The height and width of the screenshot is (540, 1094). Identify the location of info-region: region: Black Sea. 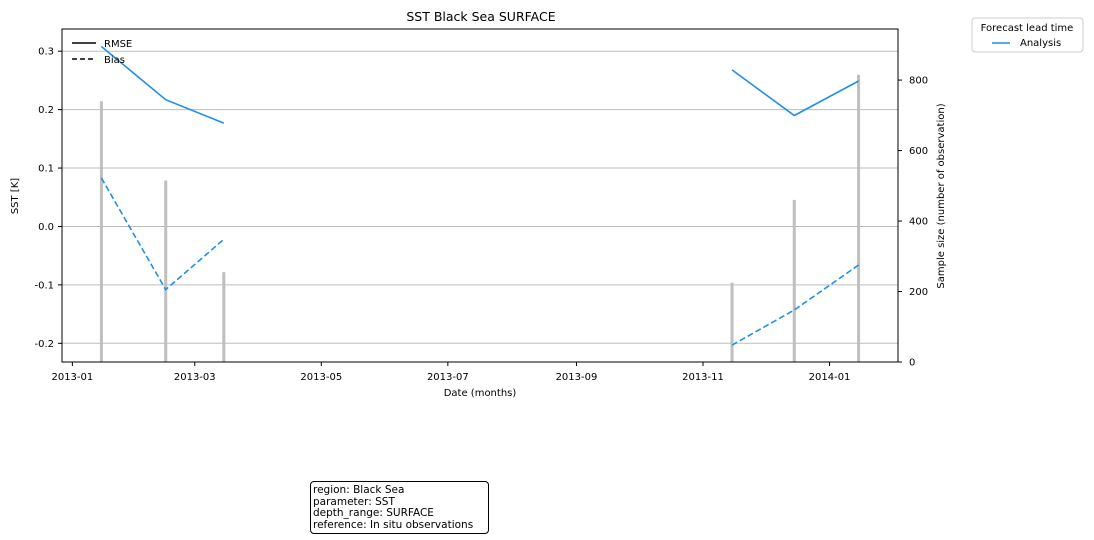
(359, 490).